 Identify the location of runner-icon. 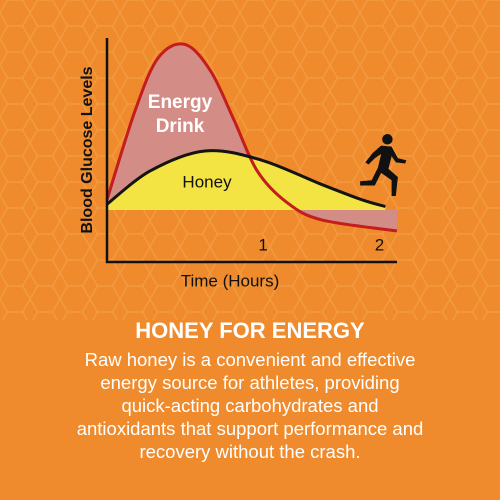
(383, 165).